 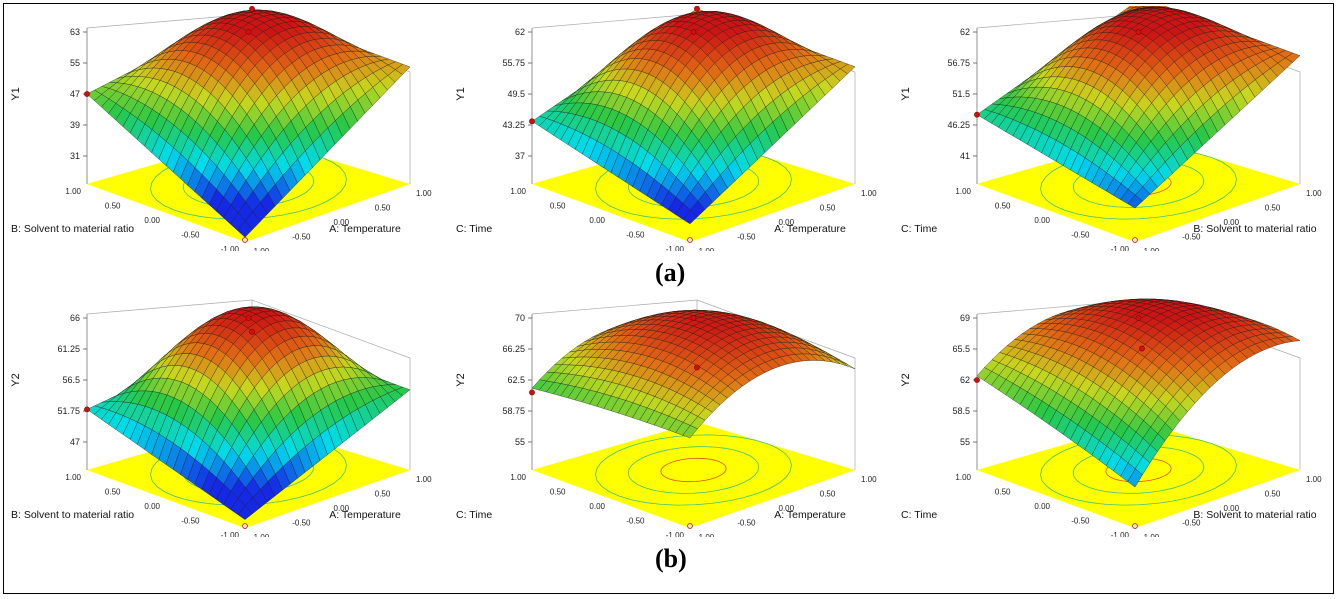 What do you see at coordinates (513, 63) in the screenshot?
I see `z-tick-label: 55.75` at bounding box center [513, 63].